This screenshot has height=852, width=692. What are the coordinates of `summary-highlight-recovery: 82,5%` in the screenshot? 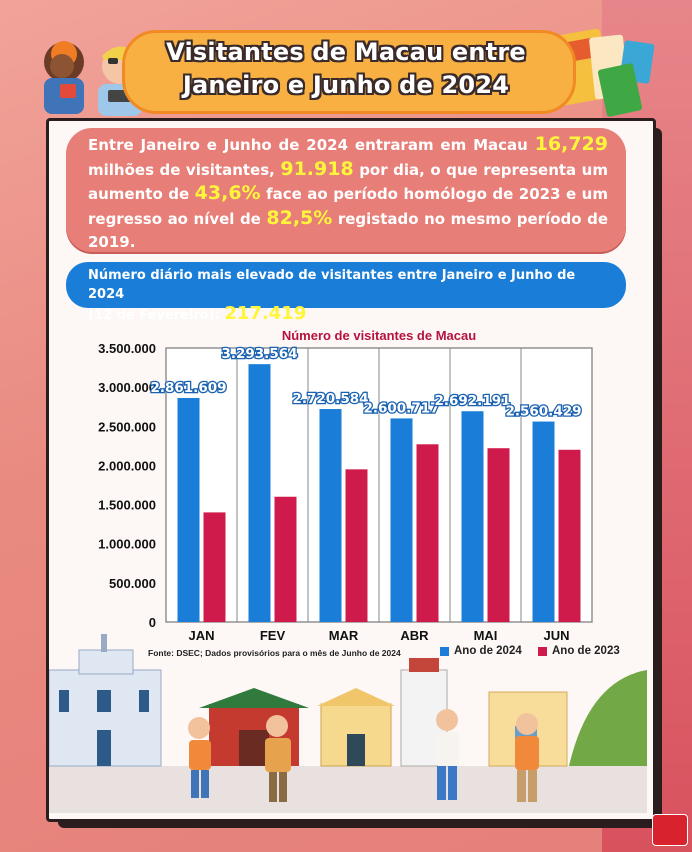 It's located at (299, 217).